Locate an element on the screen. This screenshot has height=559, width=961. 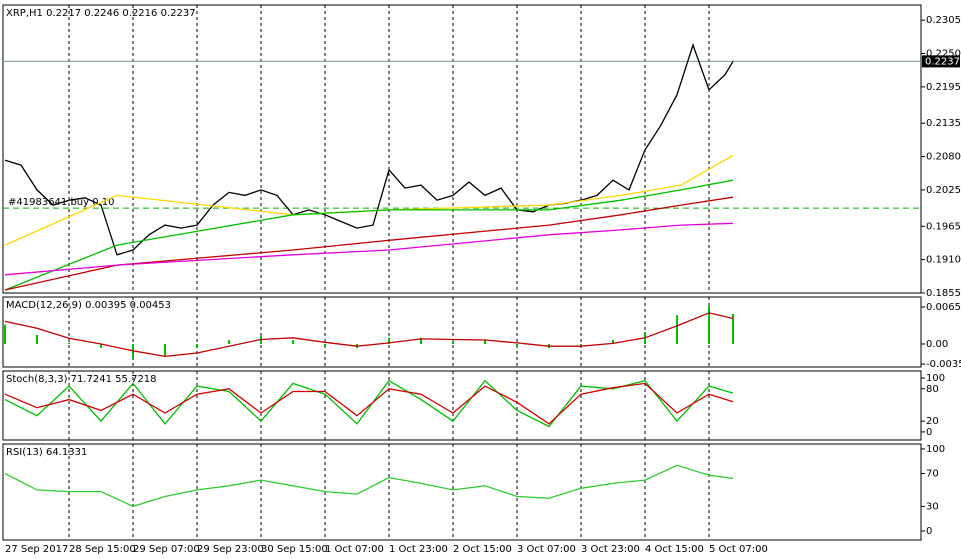
price-label: 0.2237 is located at coordinates (942, 61).